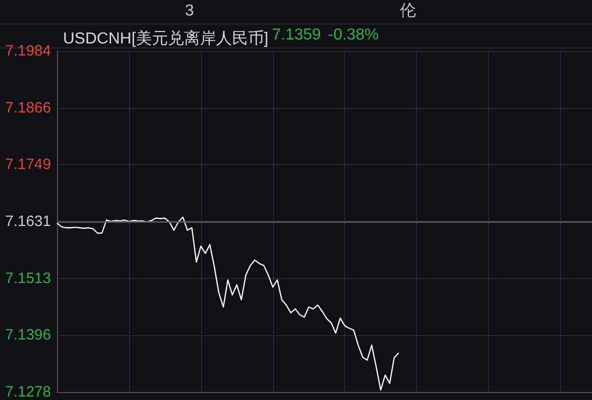 The height and width of the screenshot is (400, 592). What do you see at coordinates (28, 51) in the screenshot?
I see `y-tick-label: 7.1984` at bounding box center [28, 51].